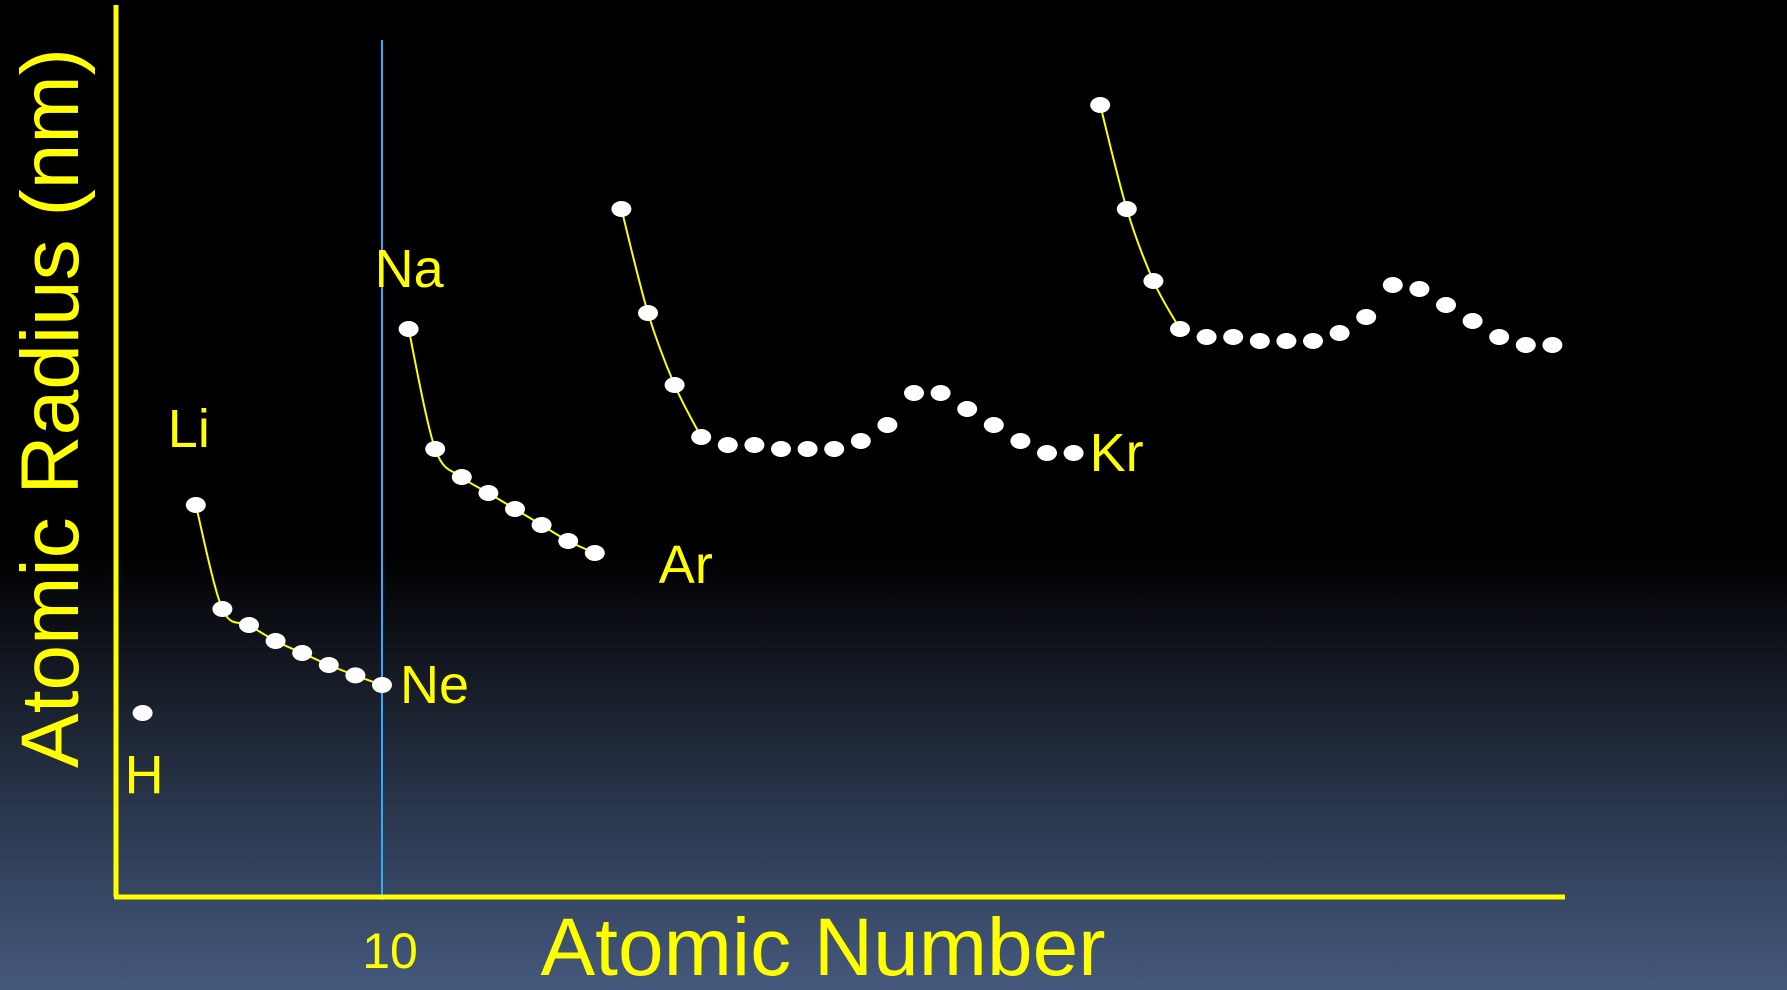  Describe the element at coordinates (1366, 317) in the screenshot. I see `data-point-z47` at that location.